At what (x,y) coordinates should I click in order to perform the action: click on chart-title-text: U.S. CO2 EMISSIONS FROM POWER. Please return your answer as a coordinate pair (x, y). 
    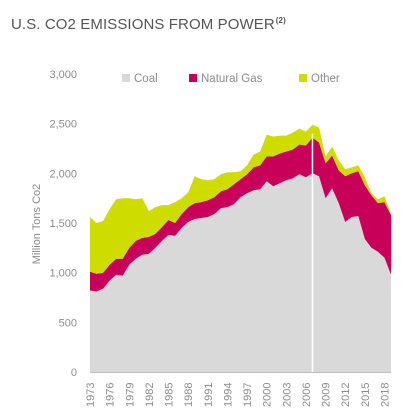
    Looking at the image, I should click on (143, 24).